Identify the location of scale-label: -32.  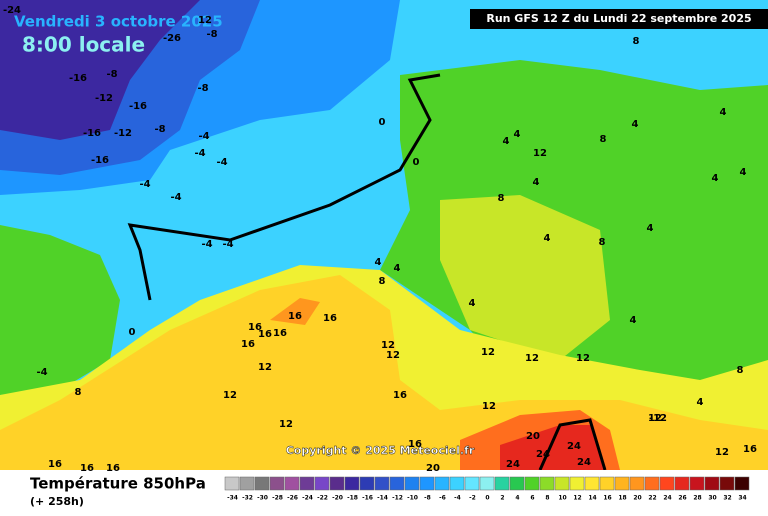
(247, 498).